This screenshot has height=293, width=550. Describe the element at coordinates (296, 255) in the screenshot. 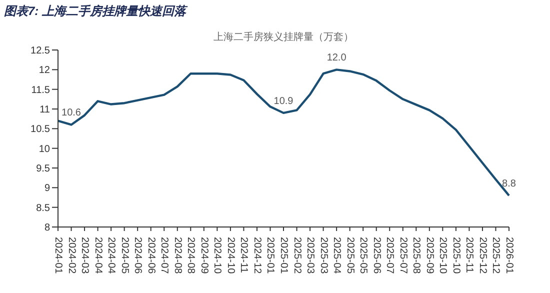

I see `x-tick-label: 2025-02` at that location.